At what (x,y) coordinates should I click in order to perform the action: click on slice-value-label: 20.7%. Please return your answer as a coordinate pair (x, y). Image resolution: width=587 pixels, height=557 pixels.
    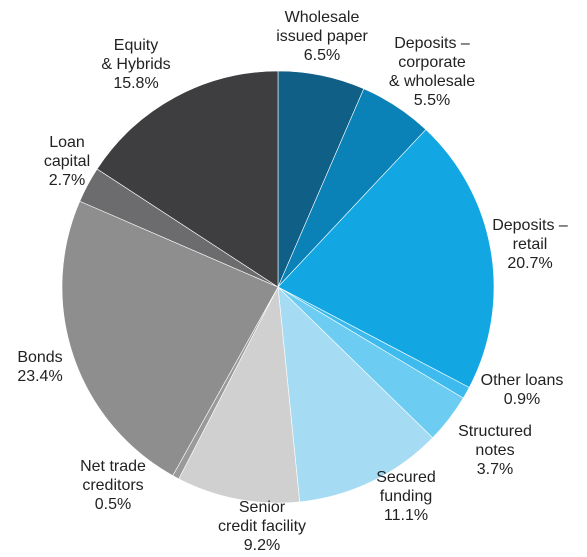
    Looking at the image, I should click on (529, 263).